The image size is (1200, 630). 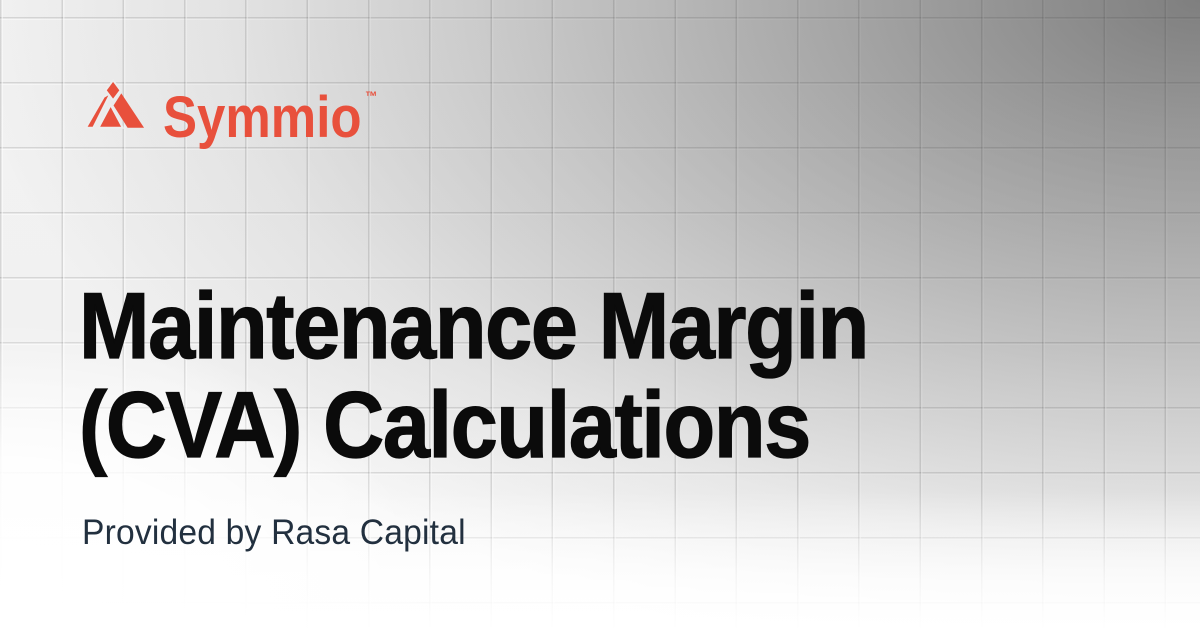 I want to click on brand-wordmark: Symmio ™, so click(x=270, y=118).